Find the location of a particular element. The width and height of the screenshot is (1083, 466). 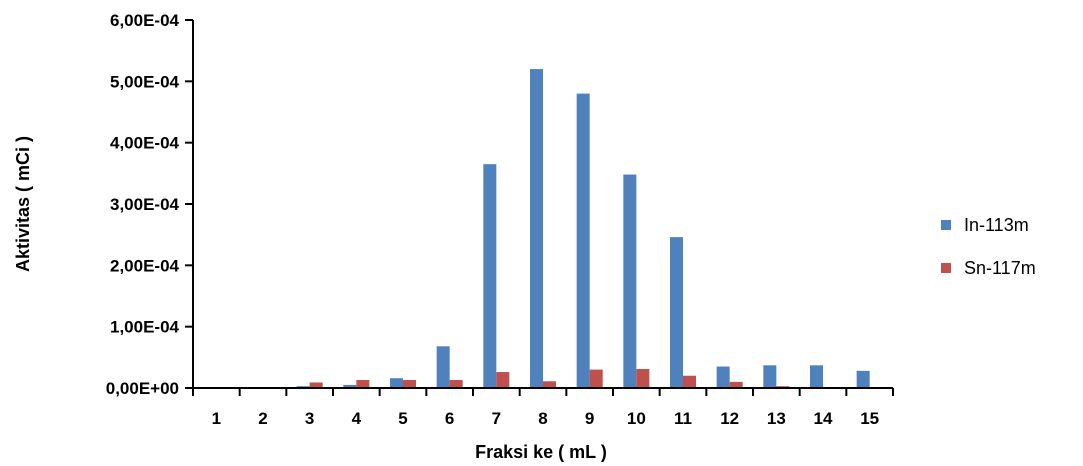

x-tick-label: 12 is located at coordinates (729, 418).